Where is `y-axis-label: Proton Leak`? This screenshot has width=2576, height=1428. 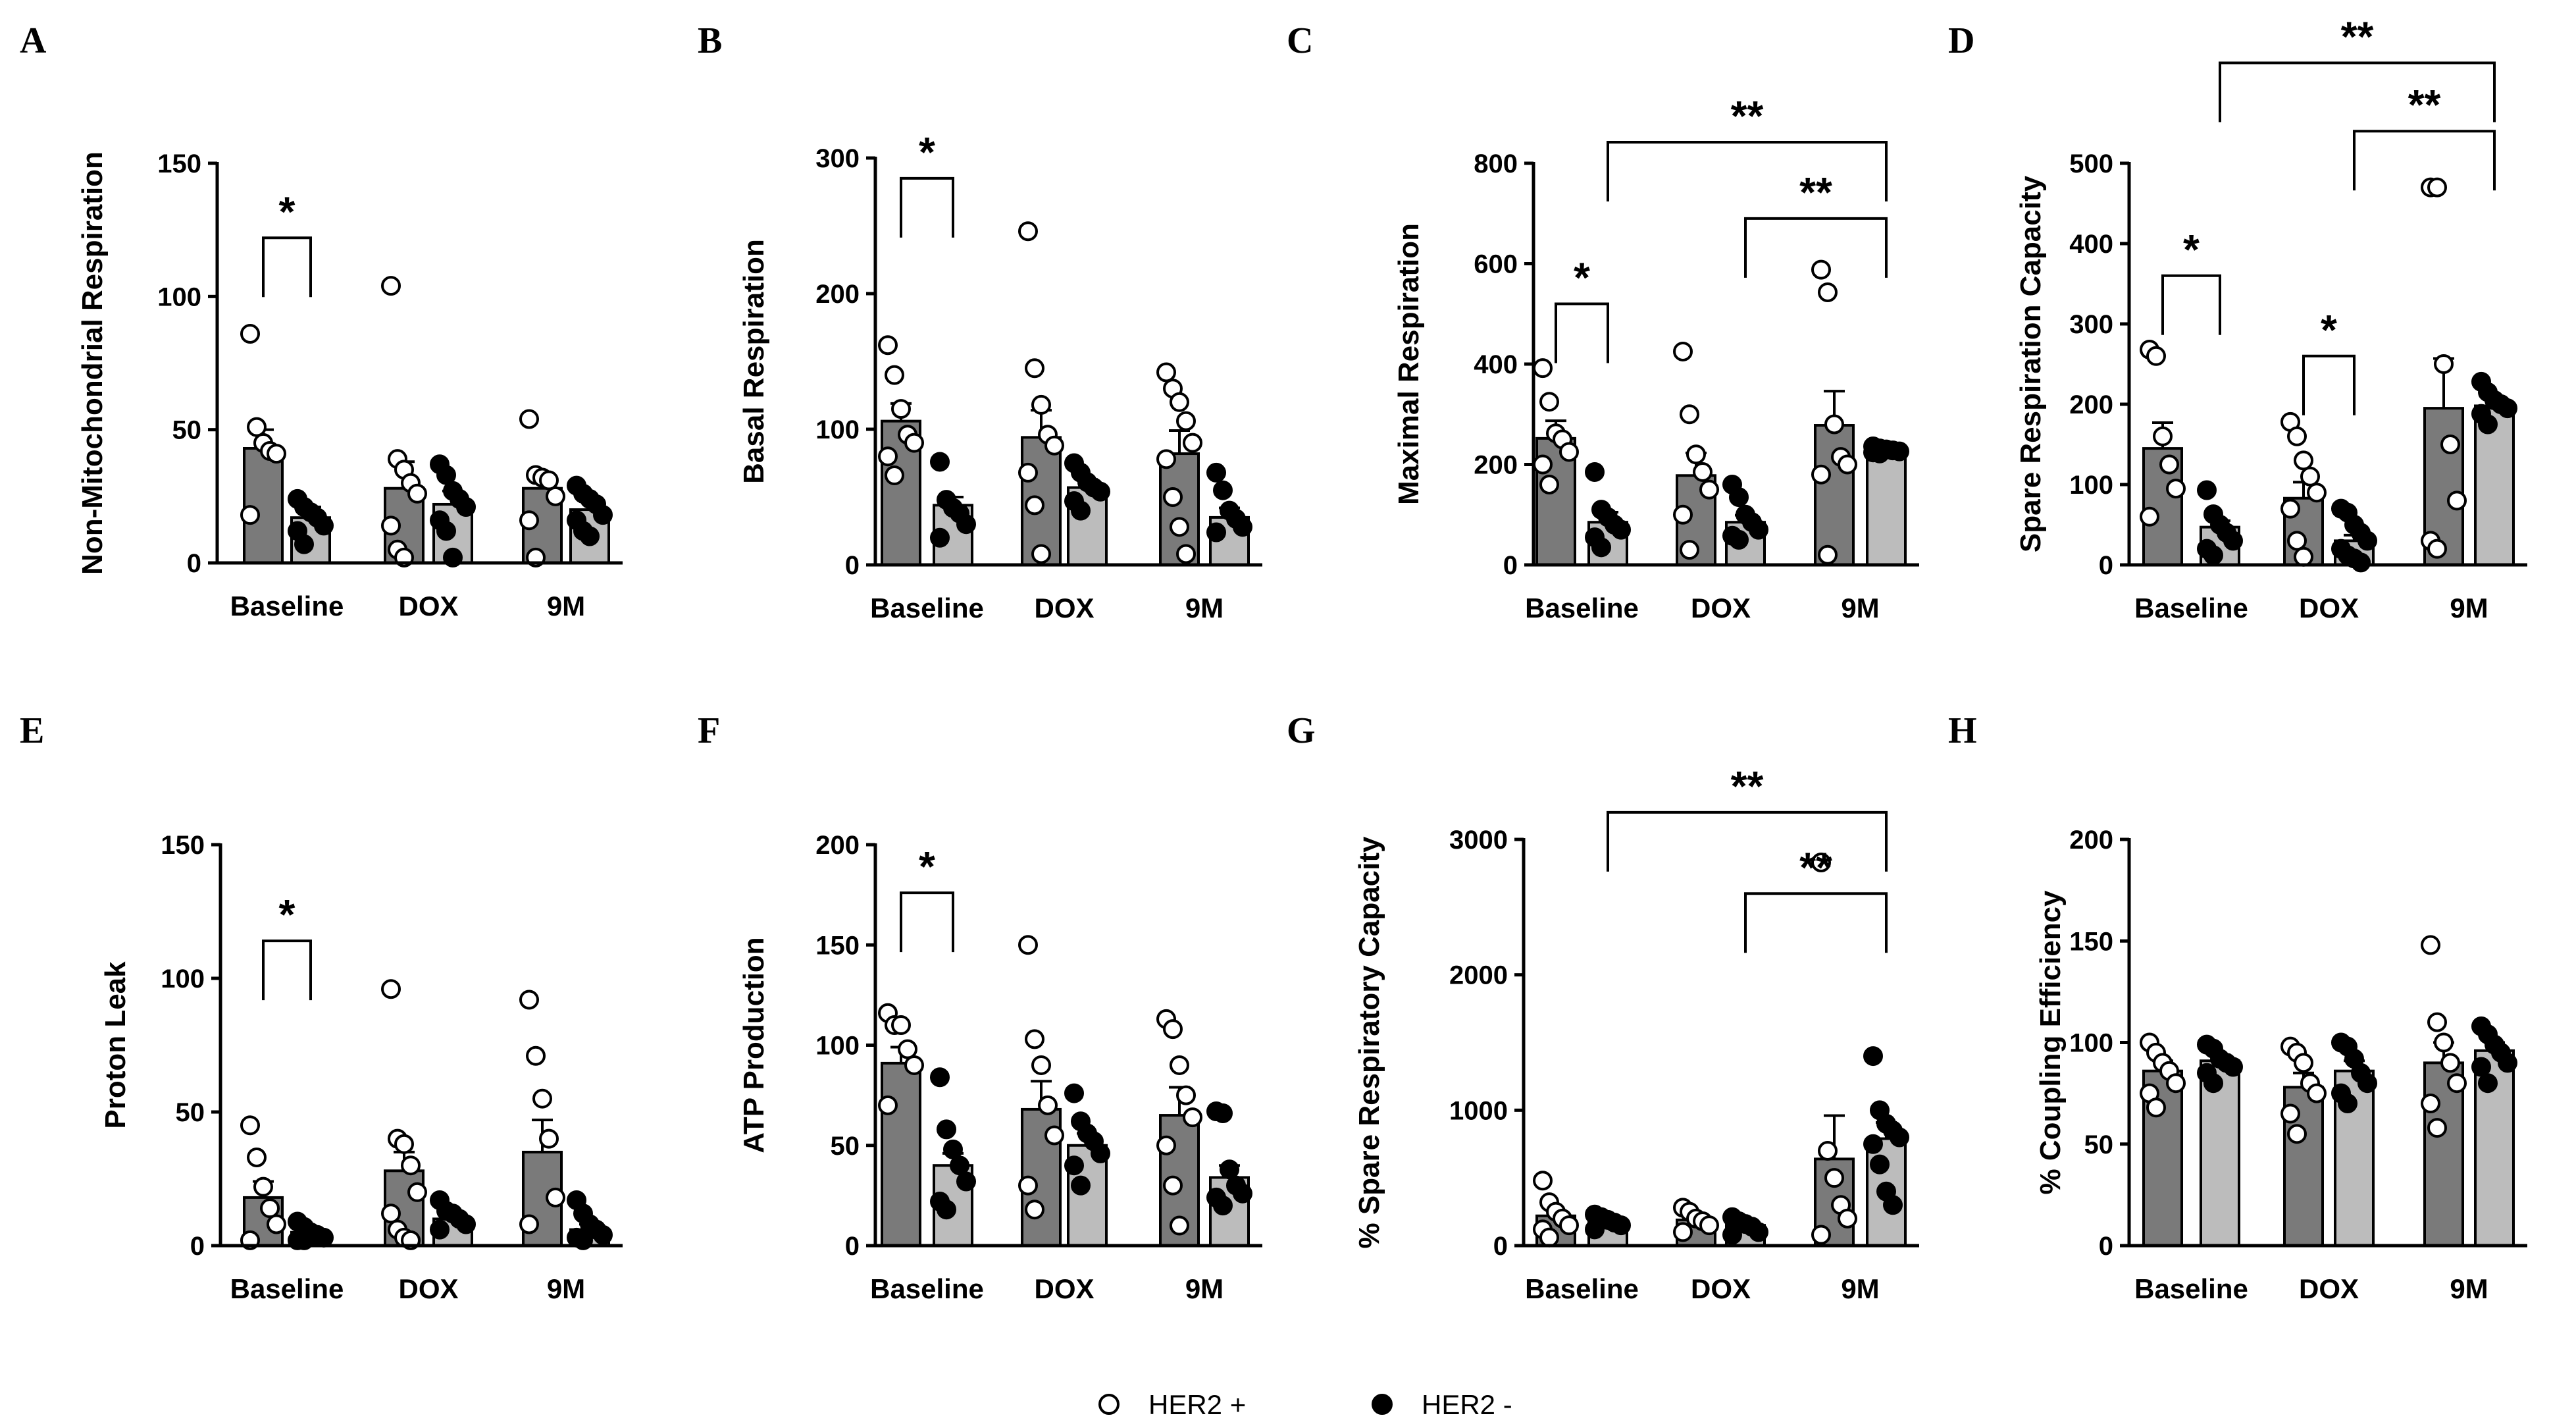
y-axis-label: Proton Leak is located at coordinates (115, 1045).